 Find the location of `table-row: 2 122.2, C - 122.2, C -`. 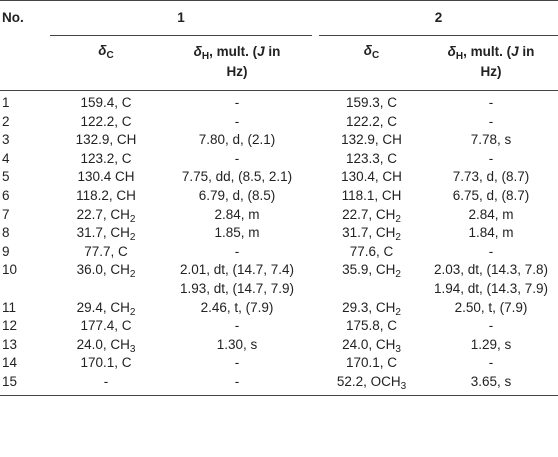

table-row: 2 122.2, C - 122.2, C - is located at coordinates (279, 122).